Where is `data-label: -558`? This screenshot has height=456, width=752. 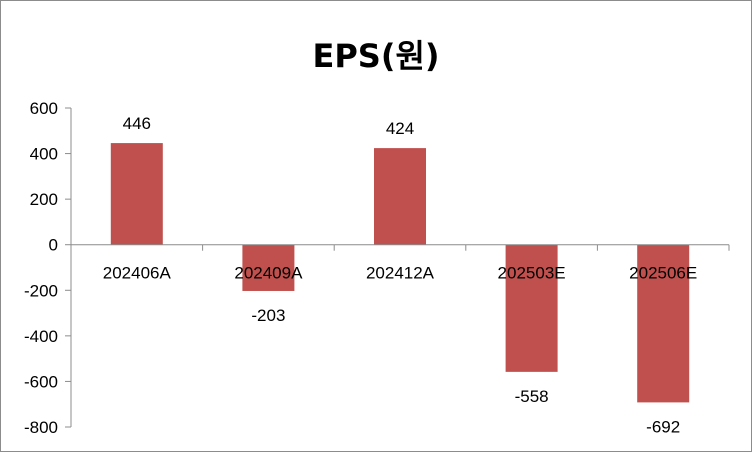 data-label: -558 is located at coordinates (532, 396).